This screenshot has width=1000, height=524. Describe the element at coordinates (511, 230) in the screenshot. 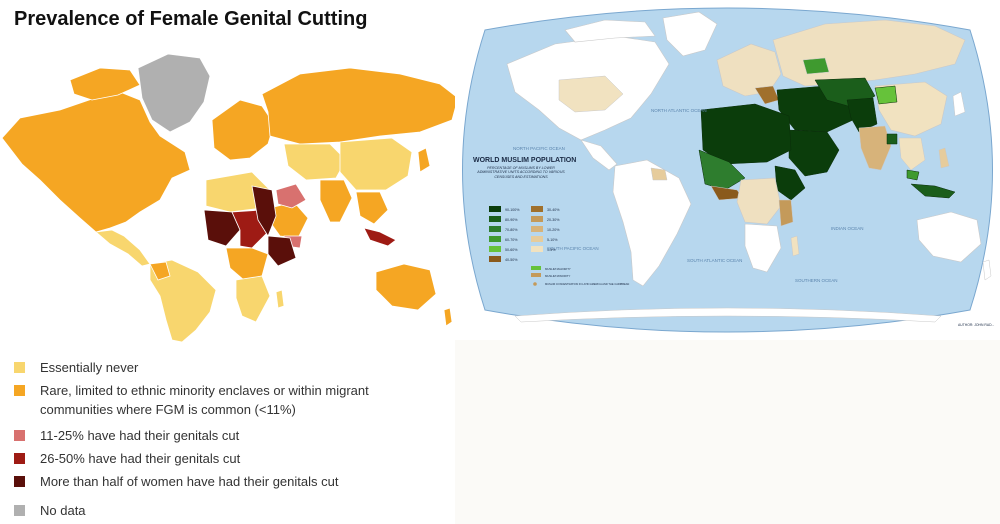

I see `legend-label: 70-80%` at that location.